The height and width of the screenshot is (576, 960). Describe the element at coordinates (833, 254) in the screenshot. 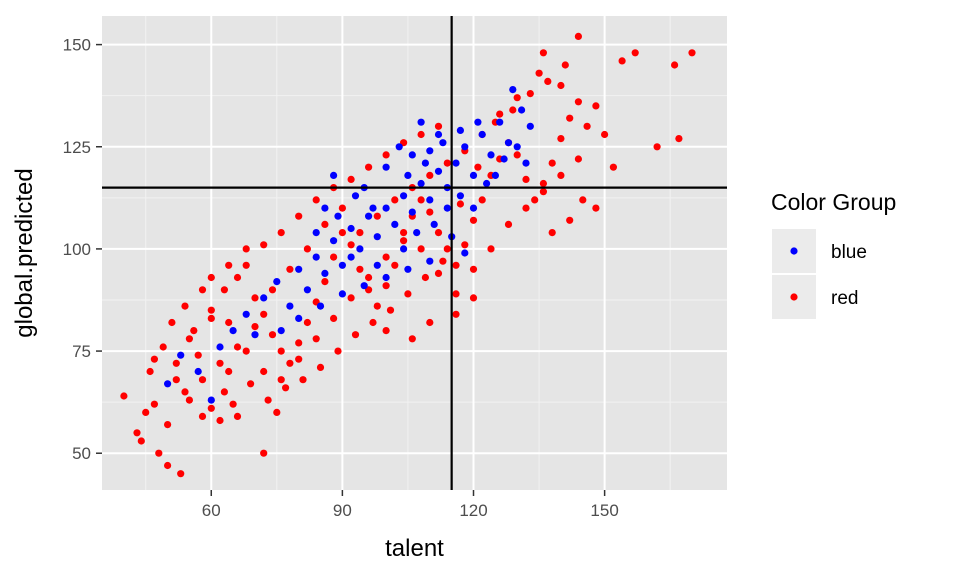

I see `legend: Color Group blue red` at that location.